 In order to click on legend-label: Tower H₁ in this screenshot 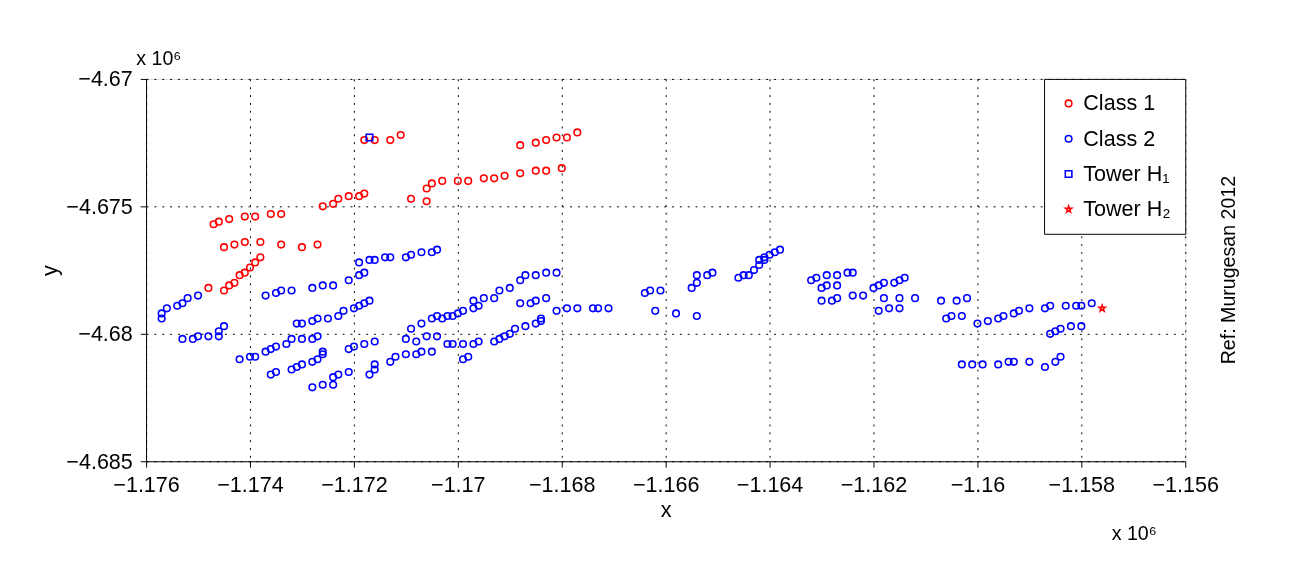, I will do `click(1126, 173)`.